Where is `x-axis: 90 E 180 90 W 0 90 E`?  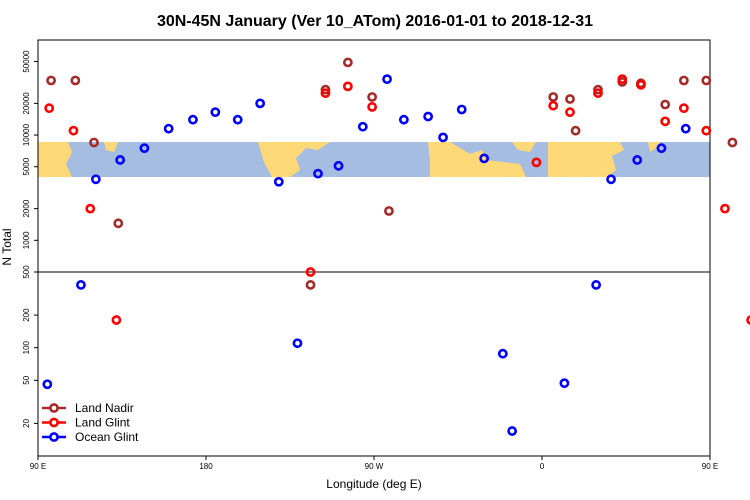 x-axis: 90 E 180 90 W 0 90 E is located at coordinates (374, 463).